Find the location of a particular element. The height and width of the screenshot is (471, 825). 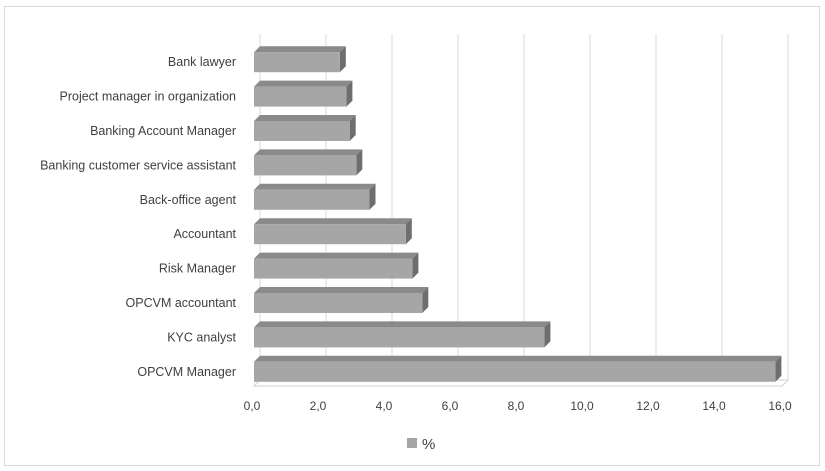

x-tick-label: 6,0 is located at coordinates (450, 406).